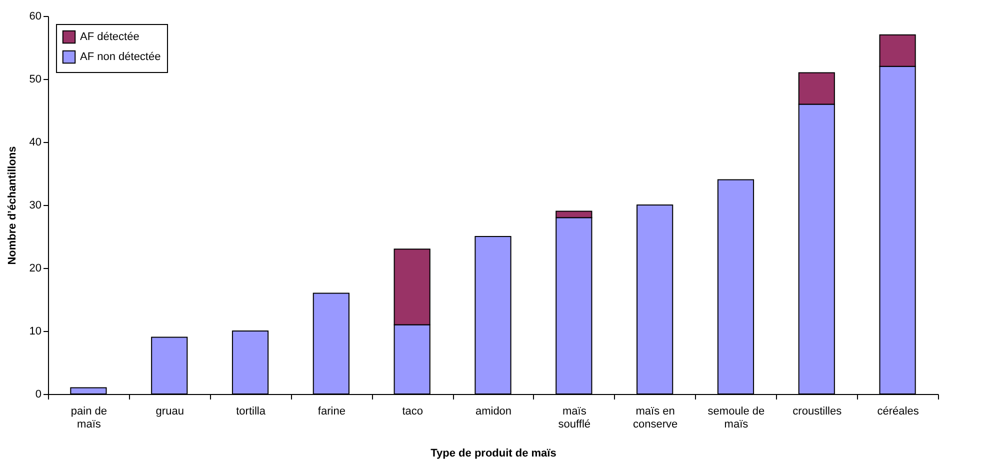  What do you see at coordinates (574, 418) in the screenshot?
I see `x-tick-label: maïs soufflé` at bounding box center [574, 418].